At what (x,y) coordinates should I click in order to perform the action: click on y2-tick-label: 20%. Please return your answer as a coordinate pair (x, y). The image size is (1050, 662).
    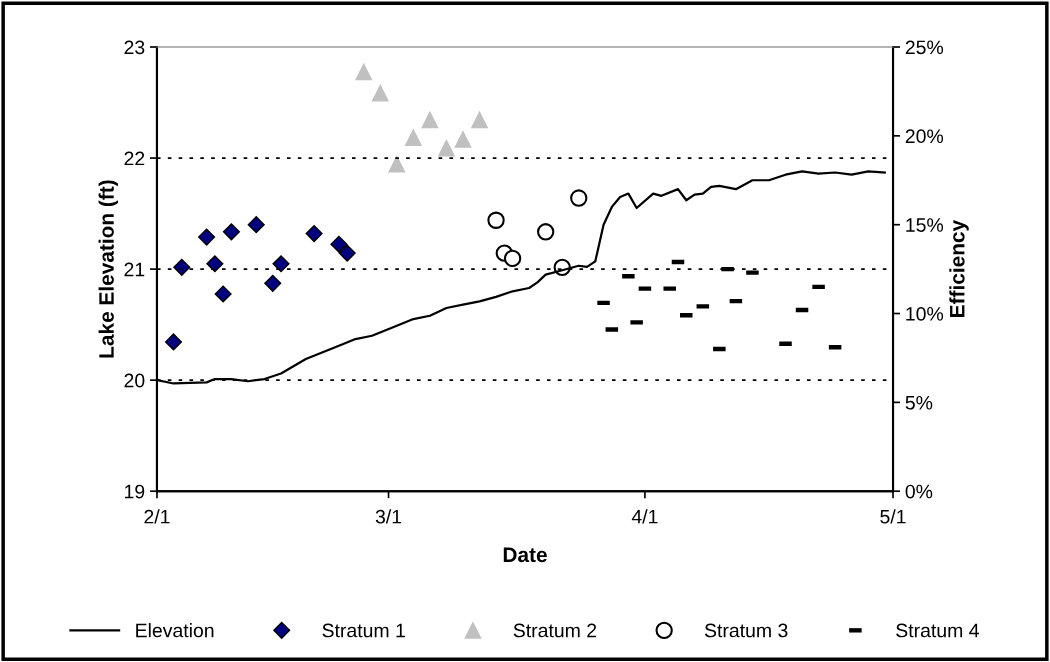
    Looking at the image, I should click on (924, 136).